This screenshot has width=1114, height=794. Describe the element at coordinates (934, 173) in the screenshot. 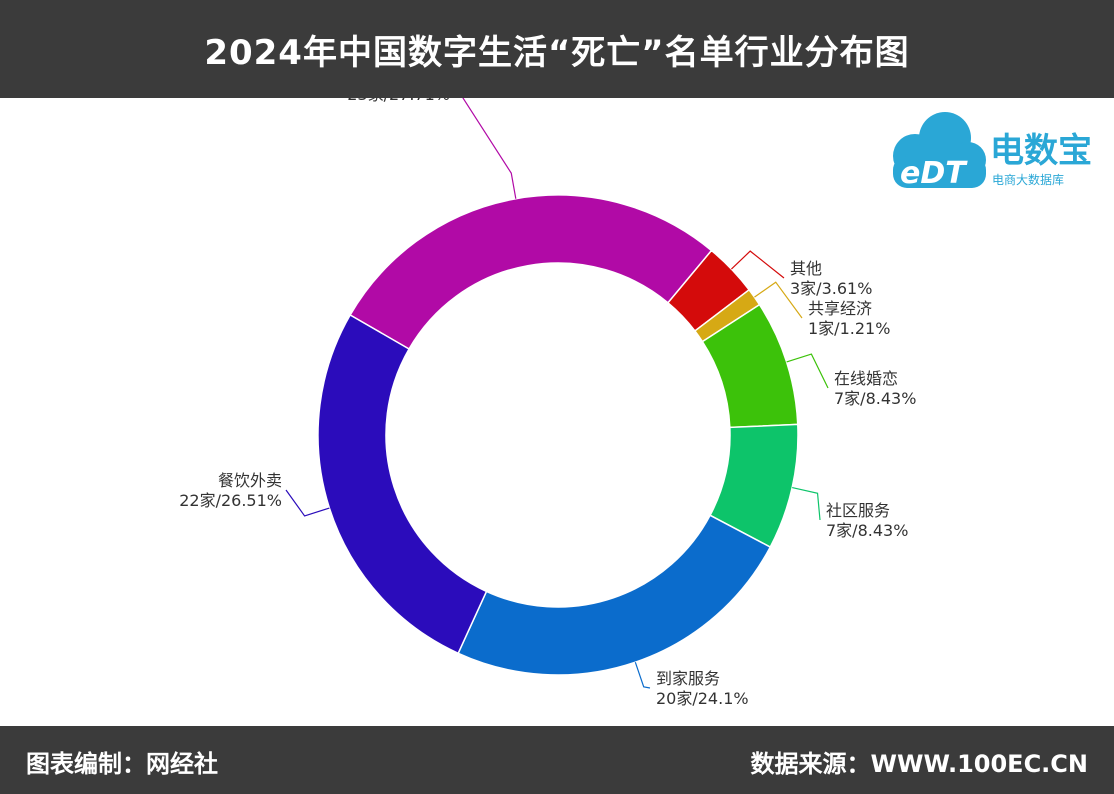

I see `logo-mark: eDT` at that location.